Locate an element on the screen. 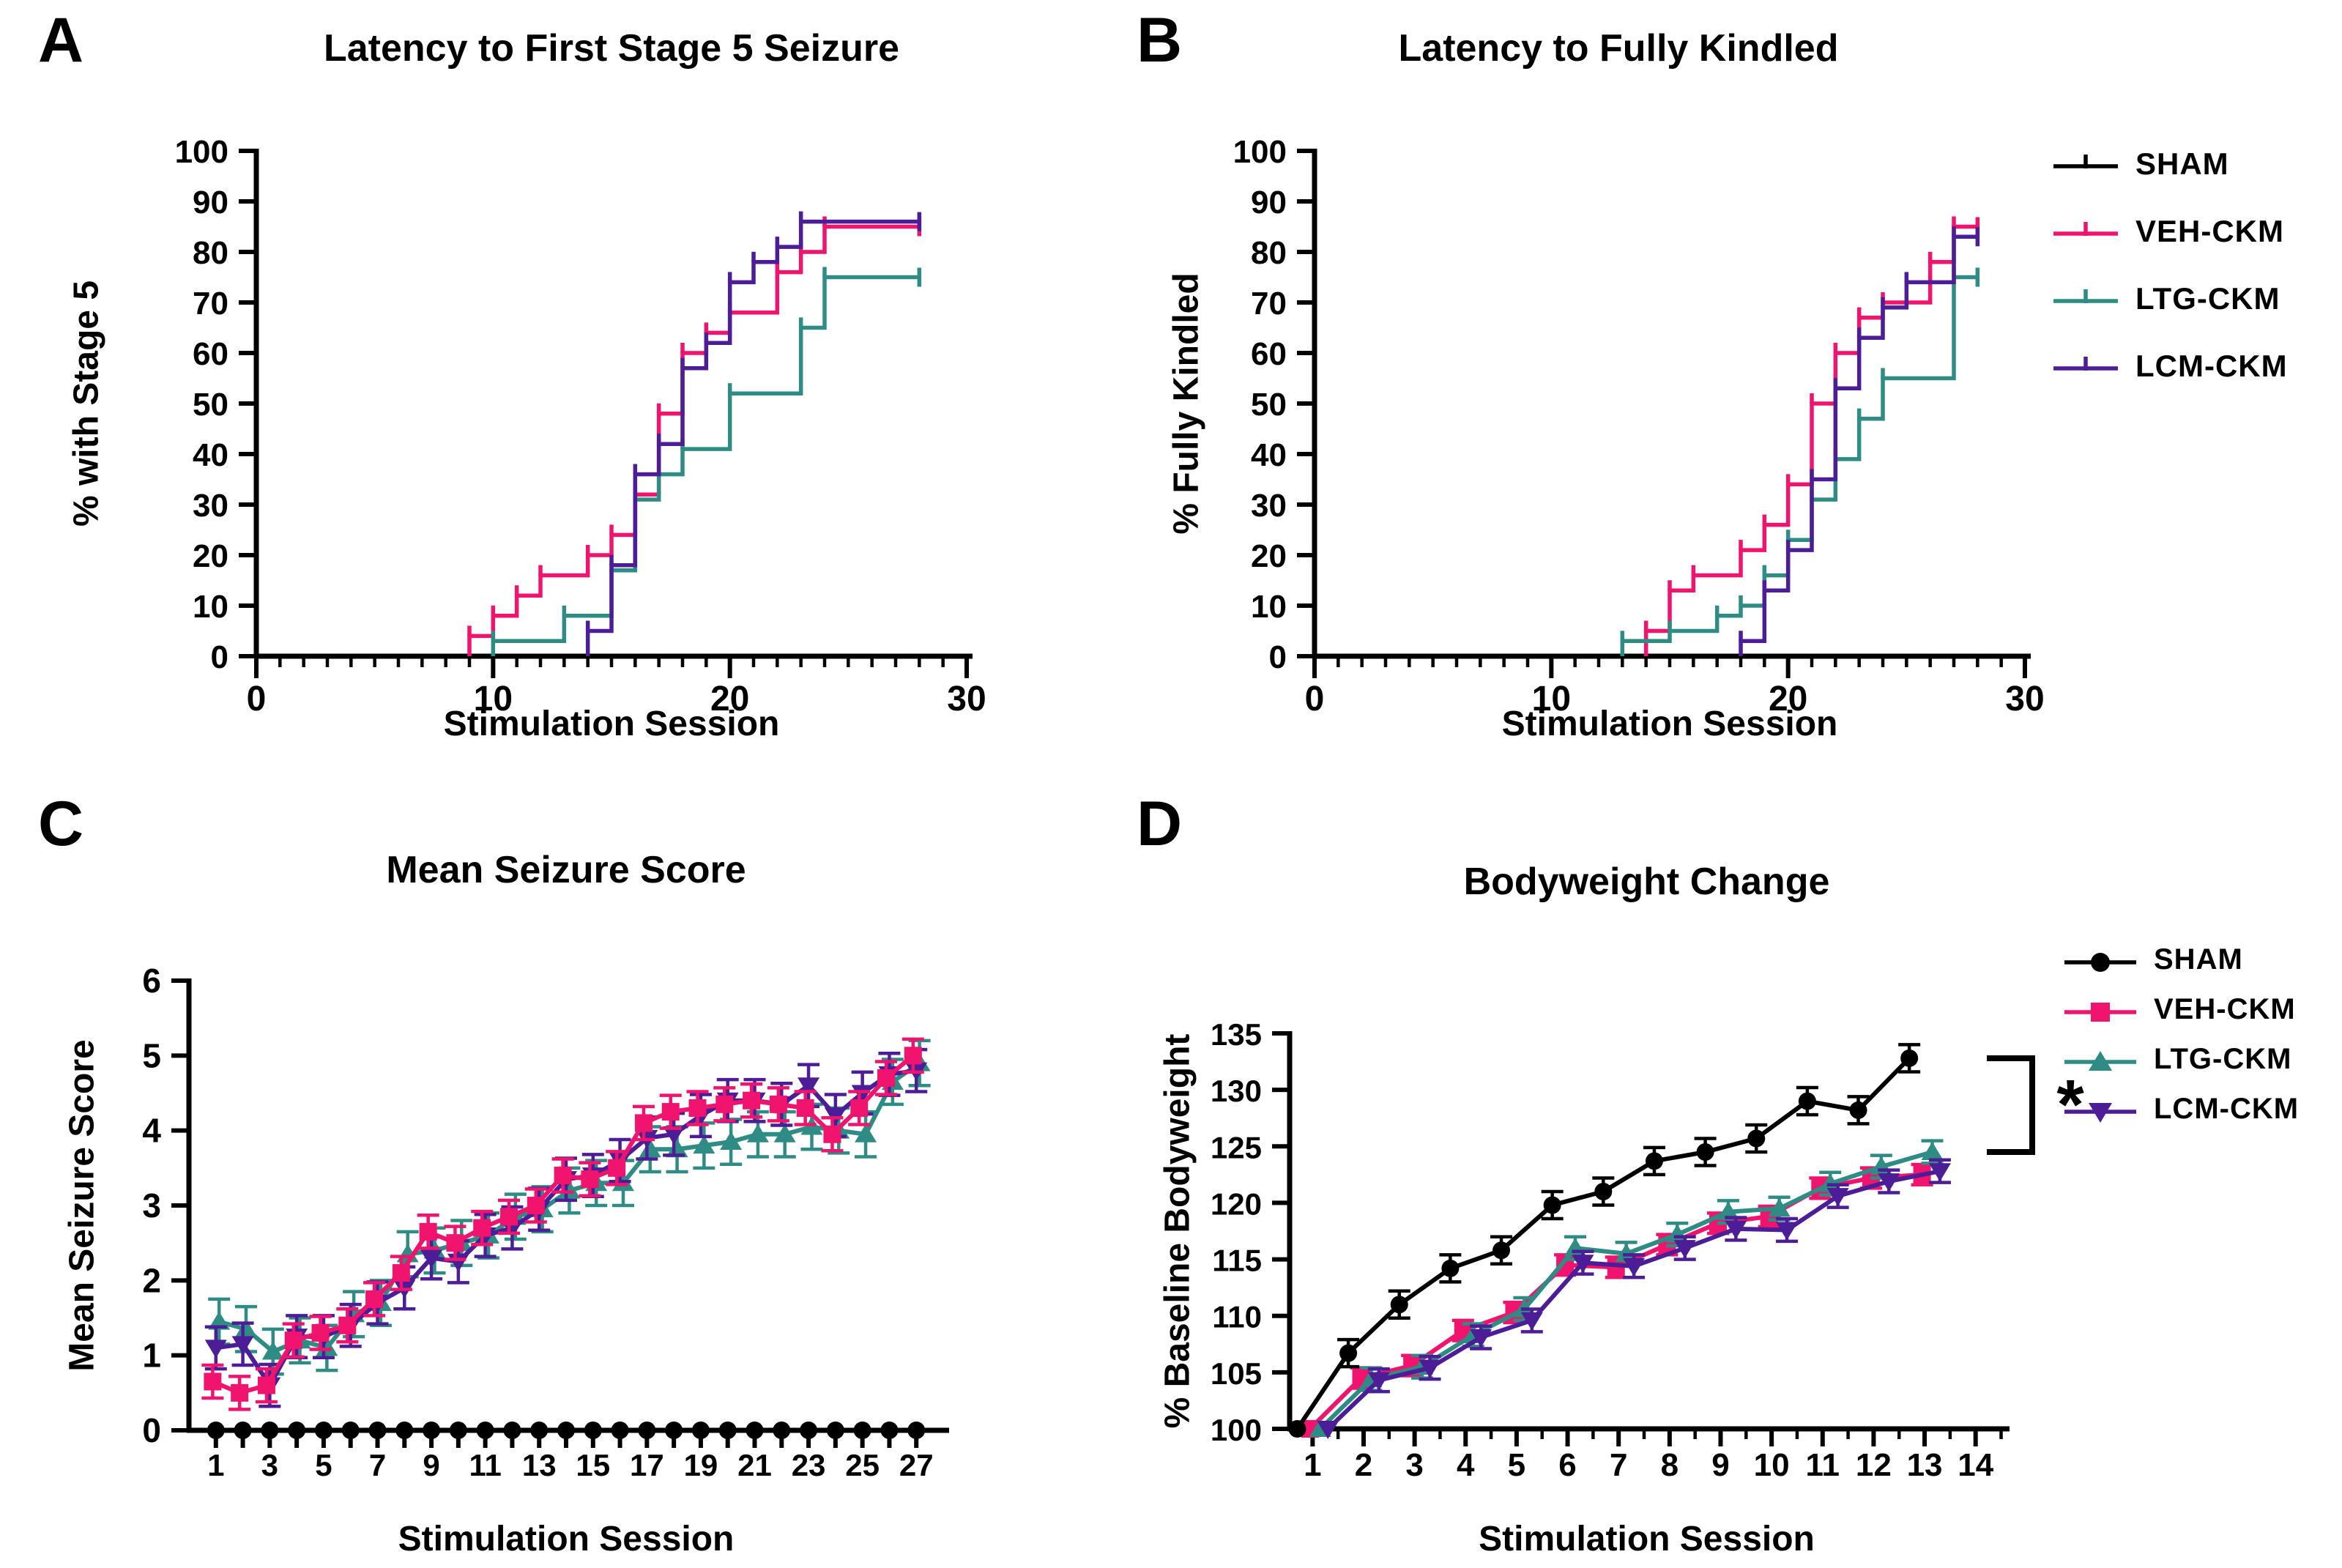 The height and width of the screenshot is (1568, 2342). panel-d-letter: D is located at coordinates (1160, 824).